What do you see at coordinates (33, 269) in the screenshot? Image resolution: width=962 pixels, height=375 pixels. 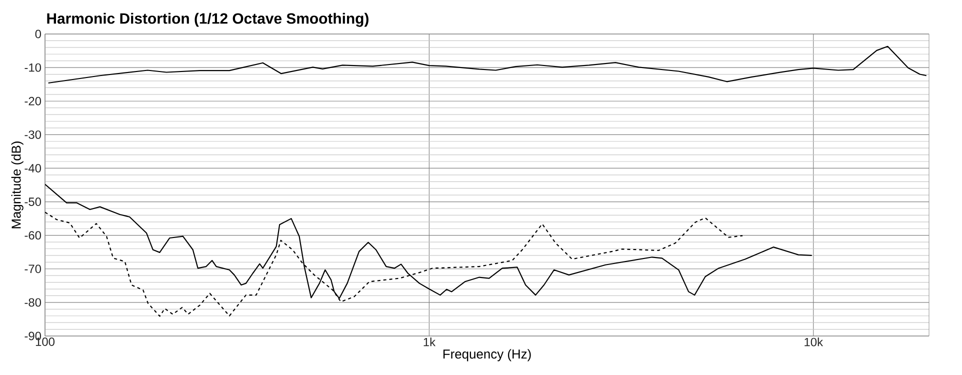 I see `y-tick-label: -70` at bounding box center [33, 269].